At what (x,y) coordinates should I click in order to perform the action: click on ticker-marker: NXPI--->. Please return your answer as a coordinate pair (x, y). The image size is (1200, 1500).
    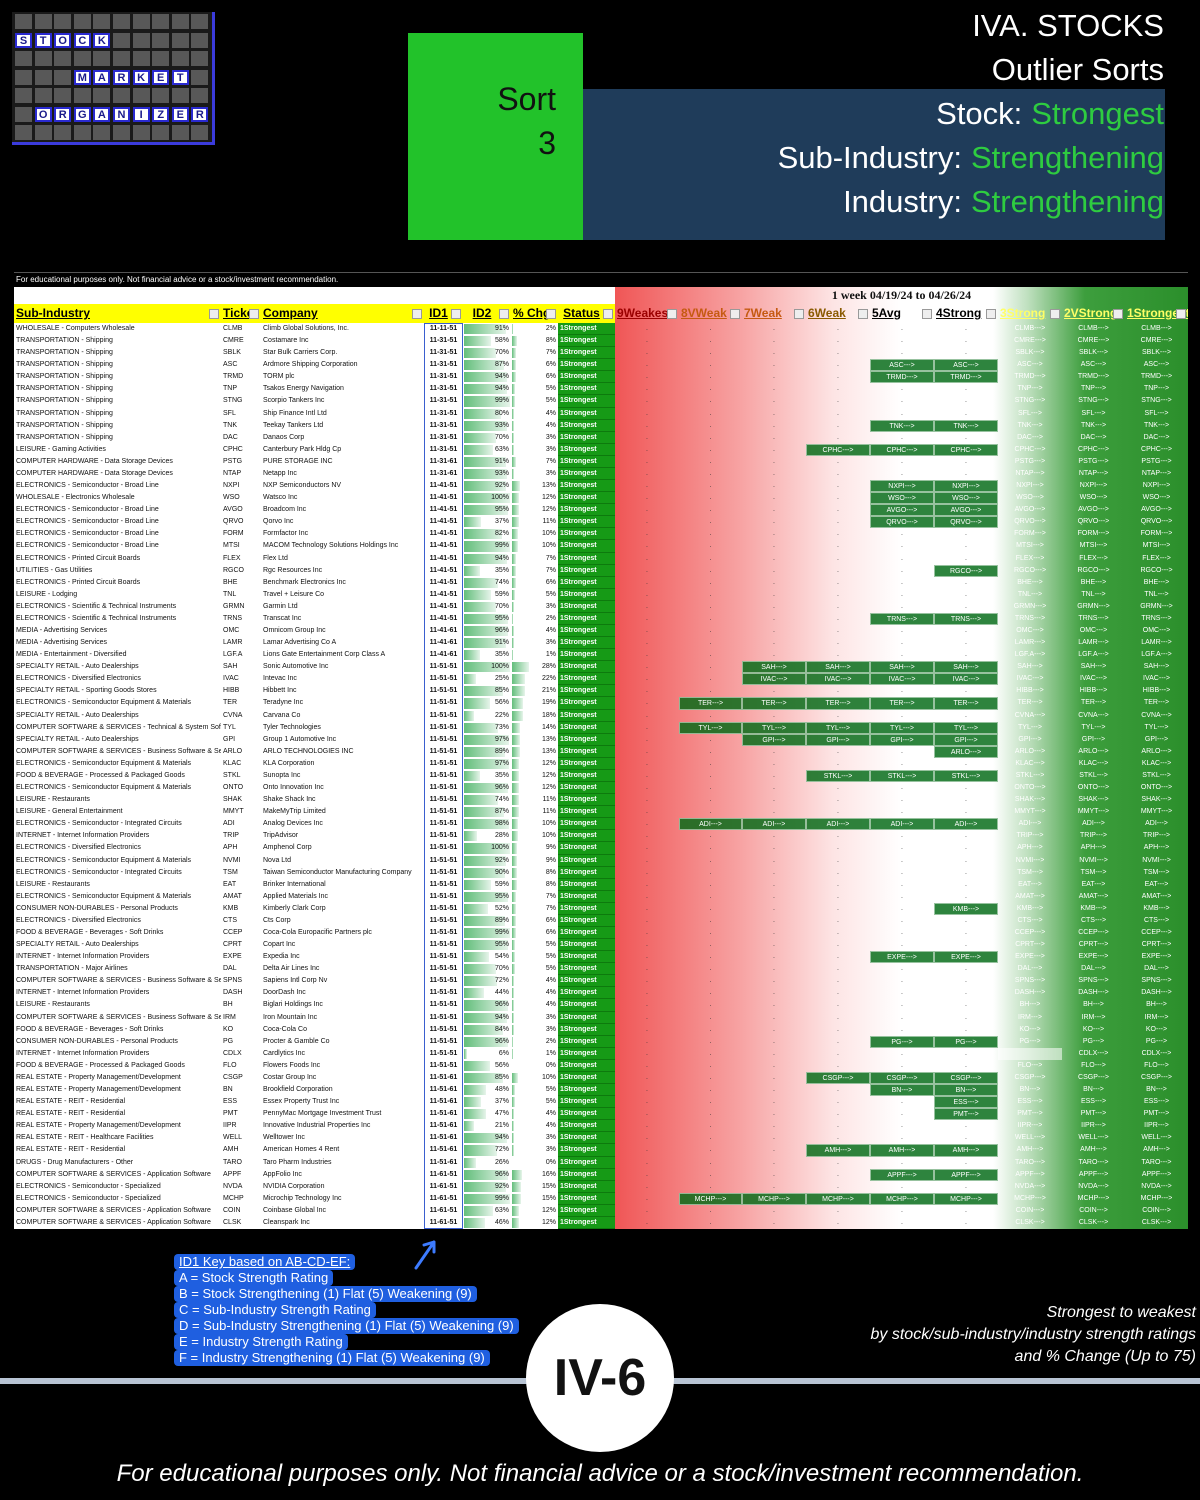
    Looking at the image, I should click on (1030, 486).